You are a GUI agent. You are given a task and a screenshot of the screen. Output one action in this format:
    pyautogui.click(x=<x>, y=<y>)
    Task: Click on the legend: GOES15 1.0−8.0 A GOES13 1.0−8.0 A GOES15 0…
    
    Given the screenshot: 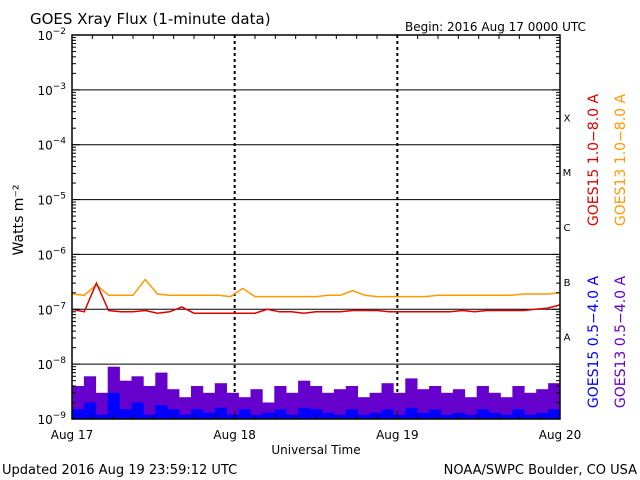 What is the action you would take?
    pyautogui.click(x=607, y=251)
    